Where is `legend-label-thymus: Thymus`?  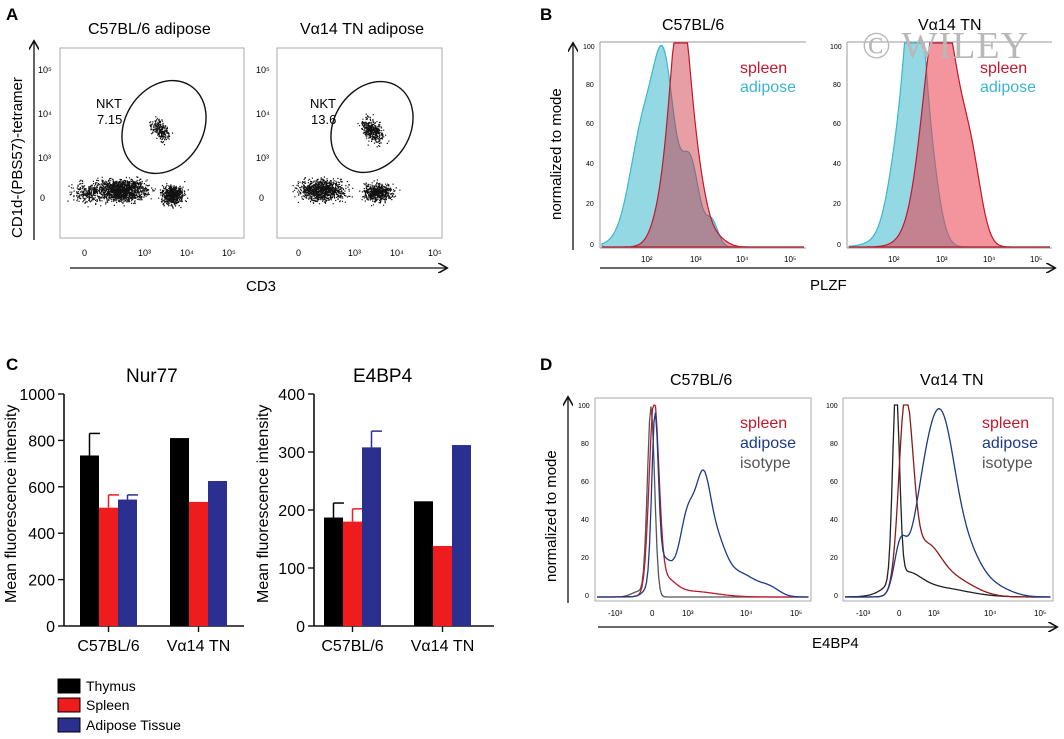
legend-label-thymus: Thymus is located at coordinates (111, 686).